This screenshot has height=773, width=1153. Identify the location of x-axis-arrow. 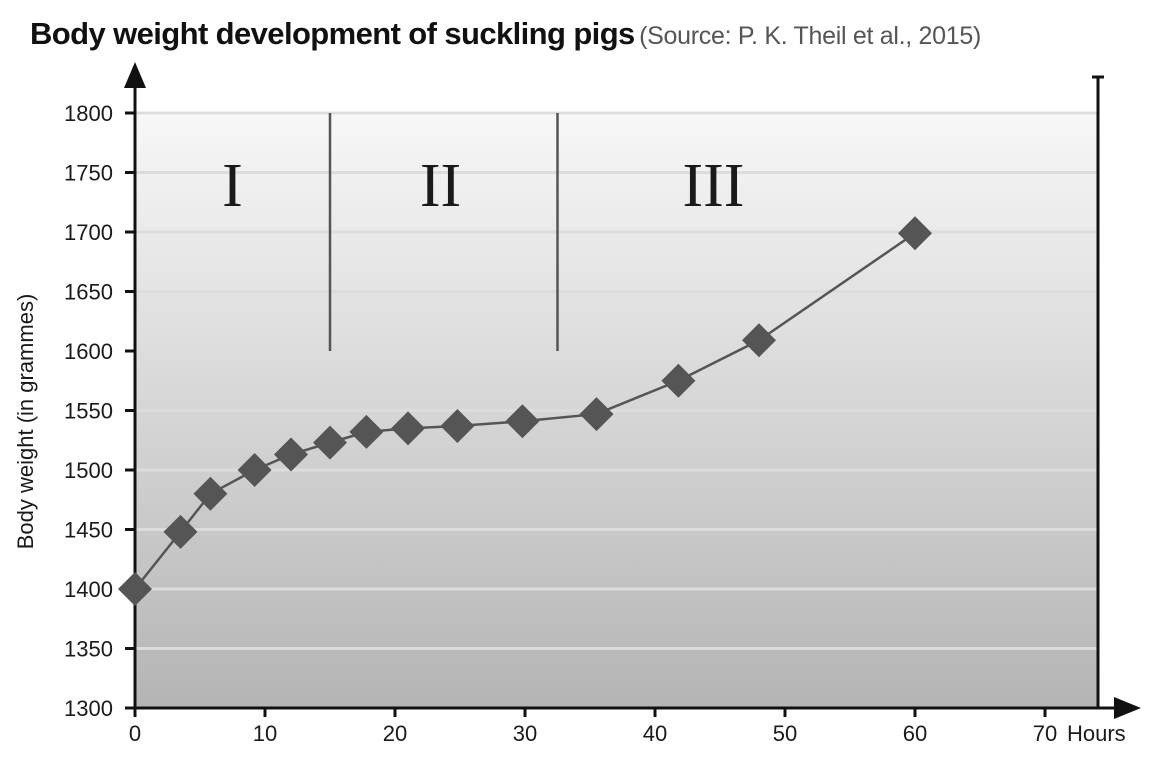
(1127, 708).